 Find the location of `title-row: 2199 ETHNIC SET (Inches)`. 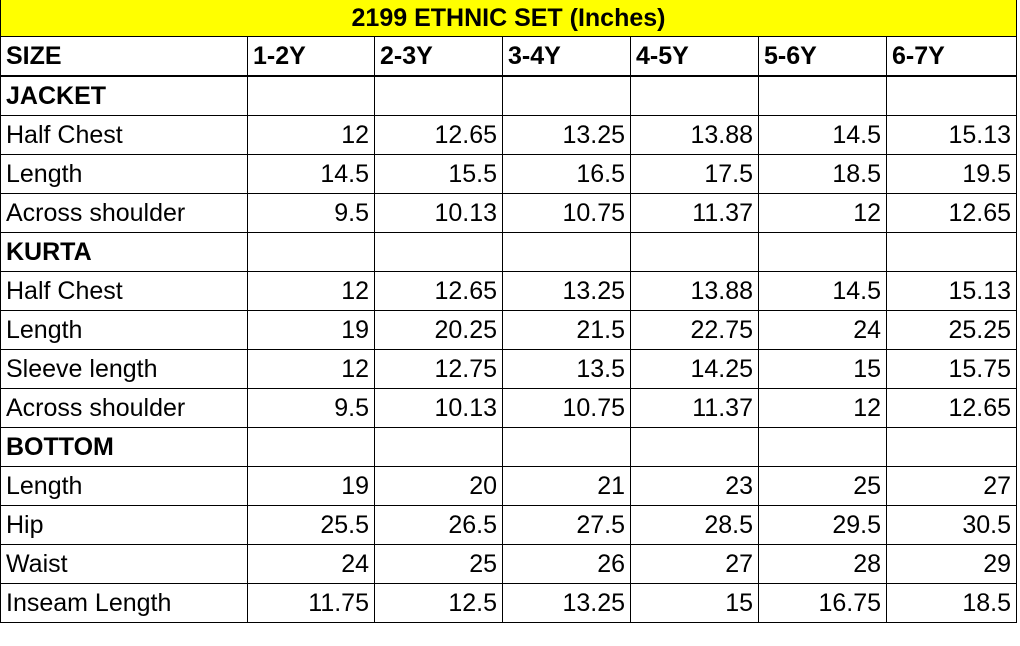

title-row: 2199 ETHNIC SET (Inches) is located at coordinates (509, 18).